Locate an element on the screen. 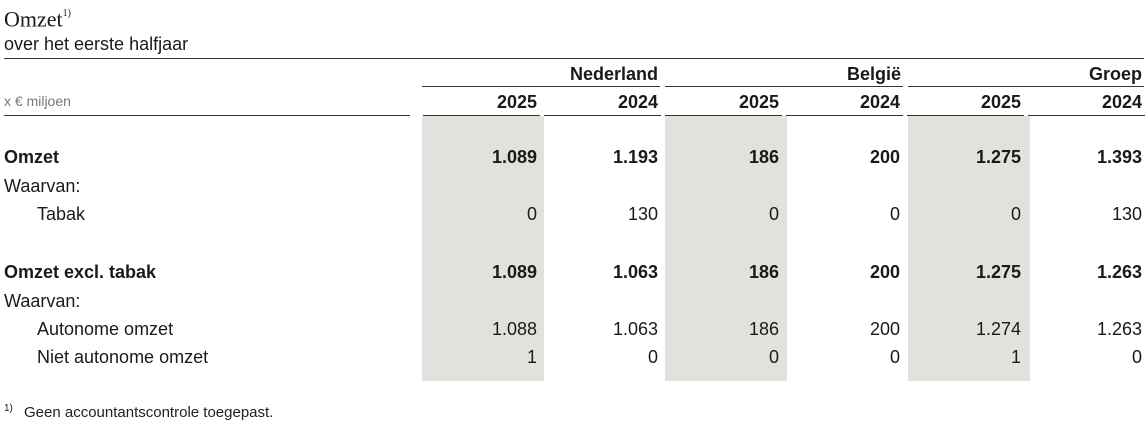 This screenshot has height=430, width=1148. top-rule is located at coordinates (574, 58).